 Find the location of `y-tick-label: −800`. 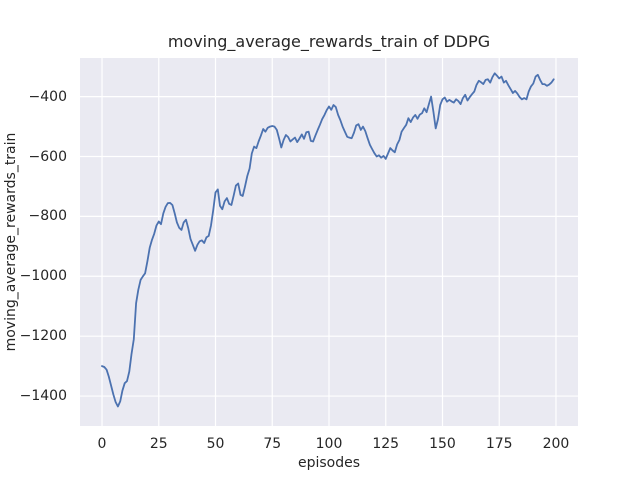

y-tick-label: −800 is located at coordinates (47, 216).